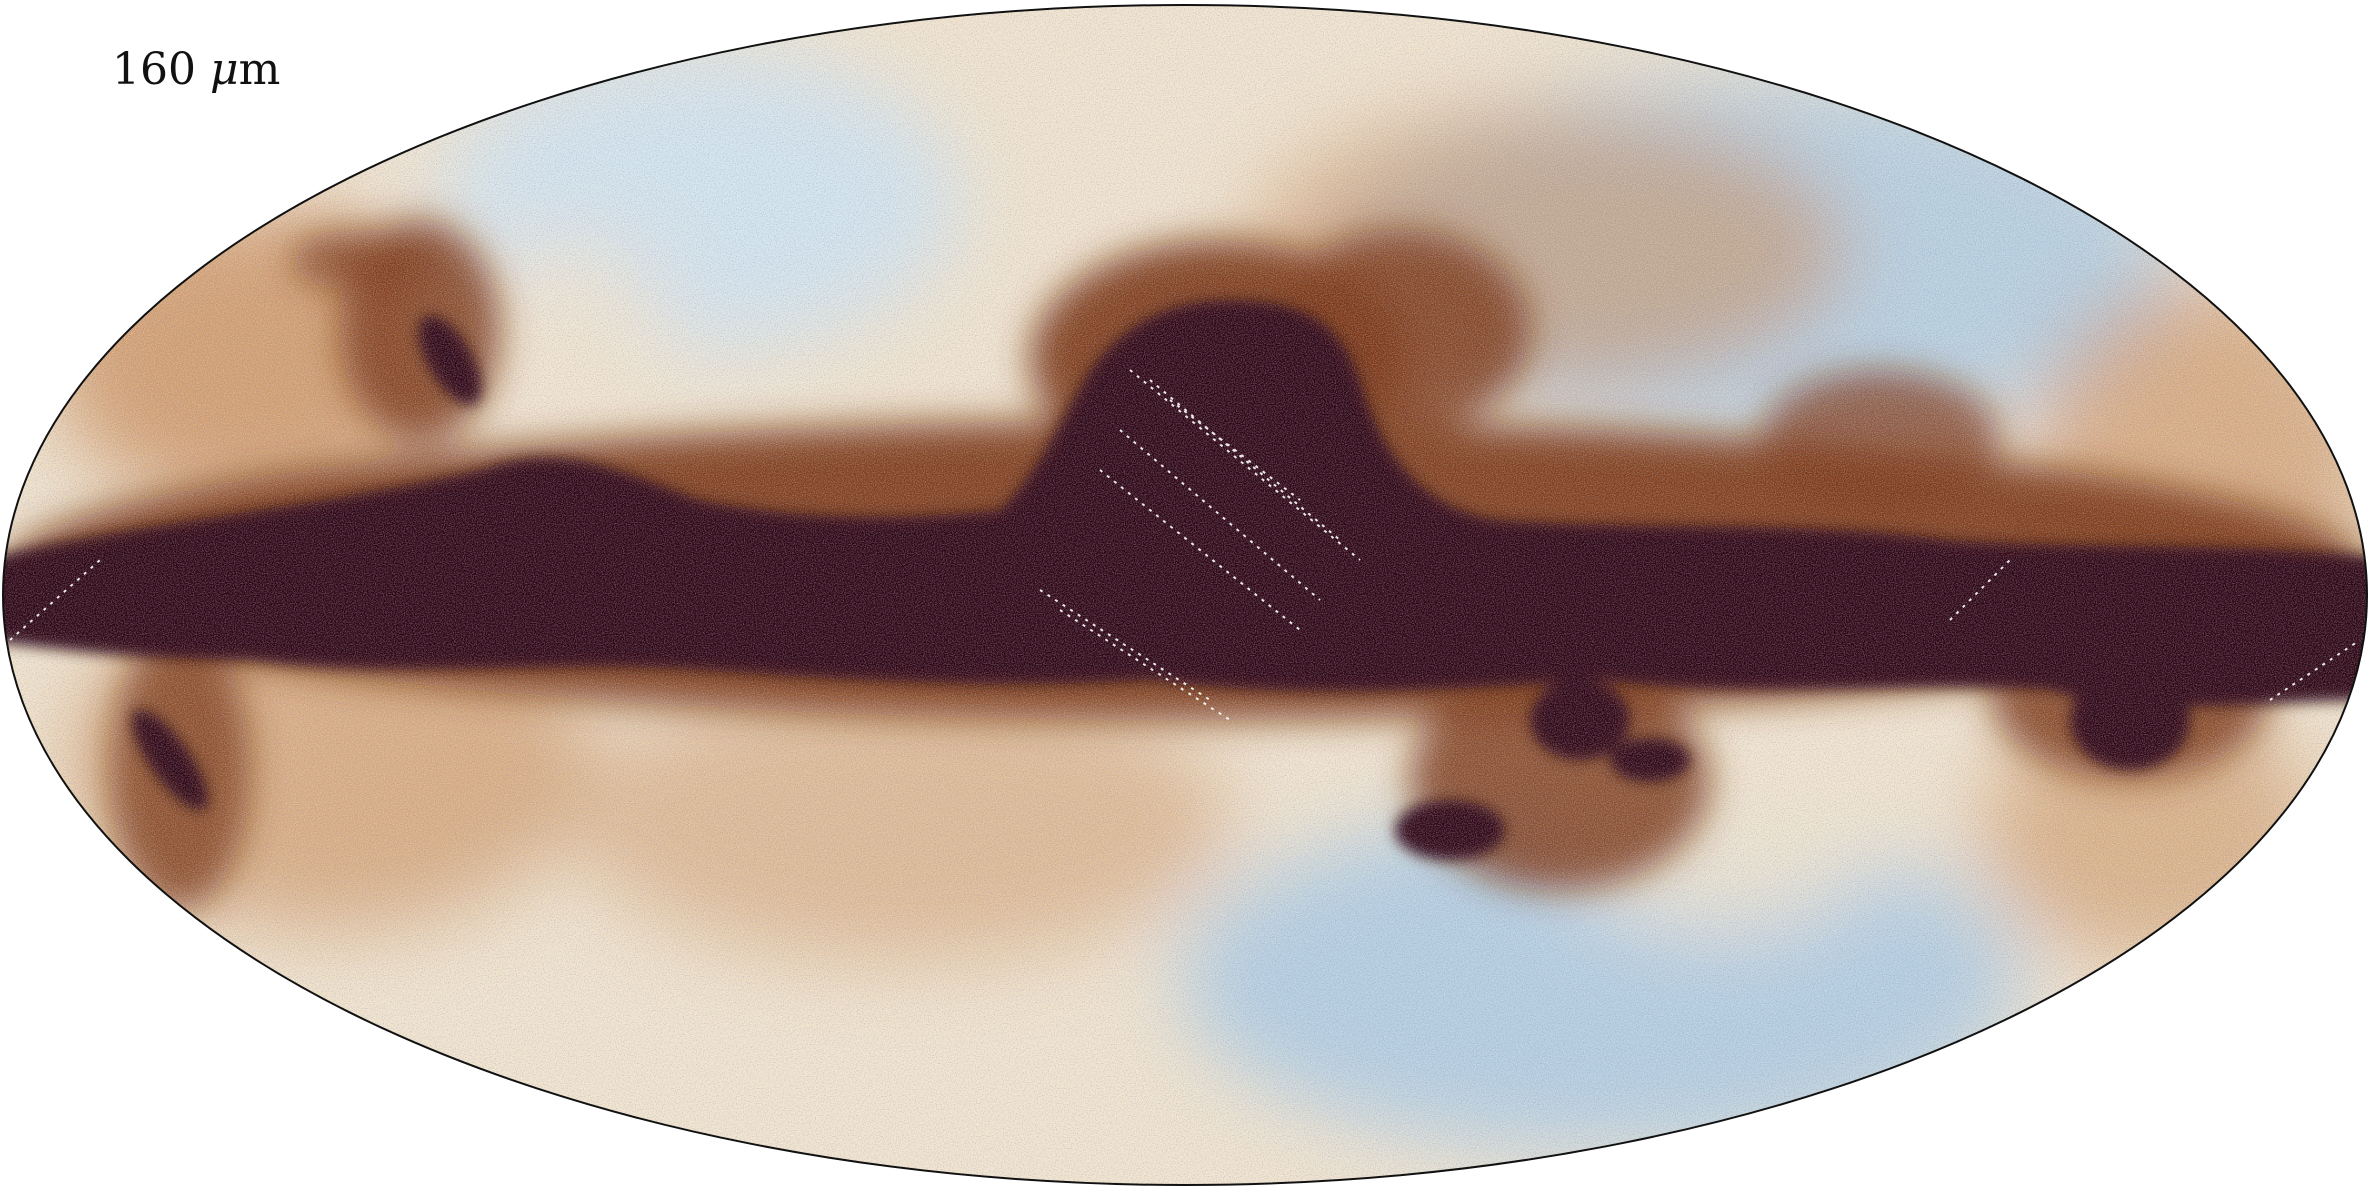 Image resolution: width=2371 pixels, height=1190 pixels. What do you see at coordinates (224, 69) in the screenshot?
I see `unit-mu-symbol: μ` at bounding box center [224, 69].